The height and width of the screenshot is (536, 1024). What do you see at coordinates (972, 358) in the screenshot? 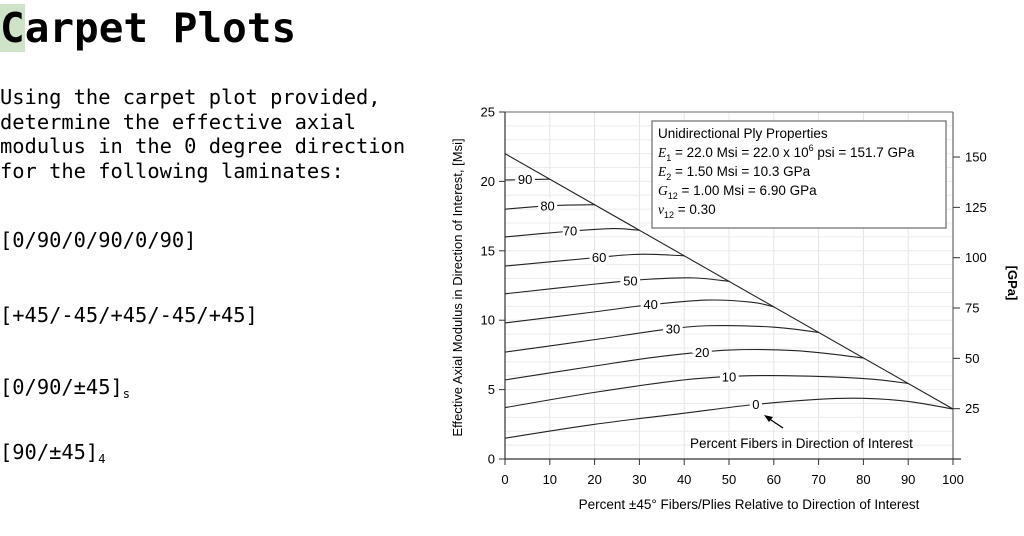
I see `y2-tick-label: 50` at bounding box center [972, 358].